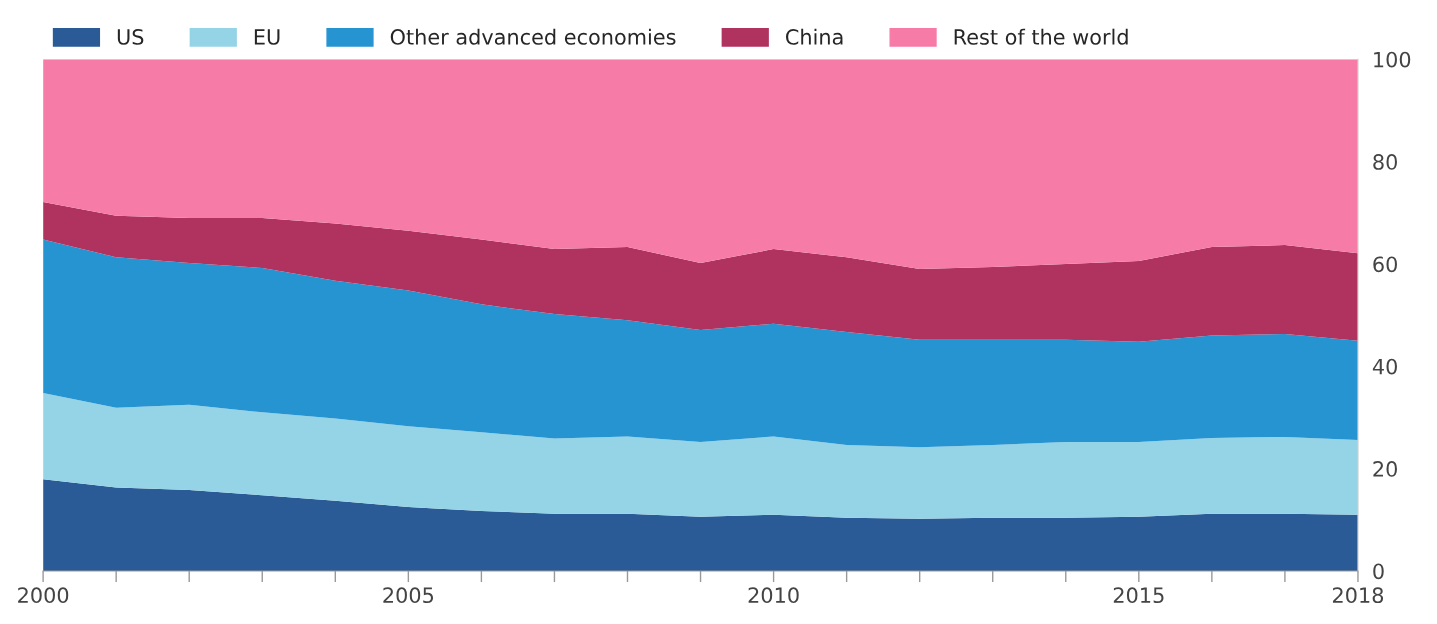 This screenshot has width=1437, height=624. I want to click on x-tick-label: 2018, so click(1358, 595).